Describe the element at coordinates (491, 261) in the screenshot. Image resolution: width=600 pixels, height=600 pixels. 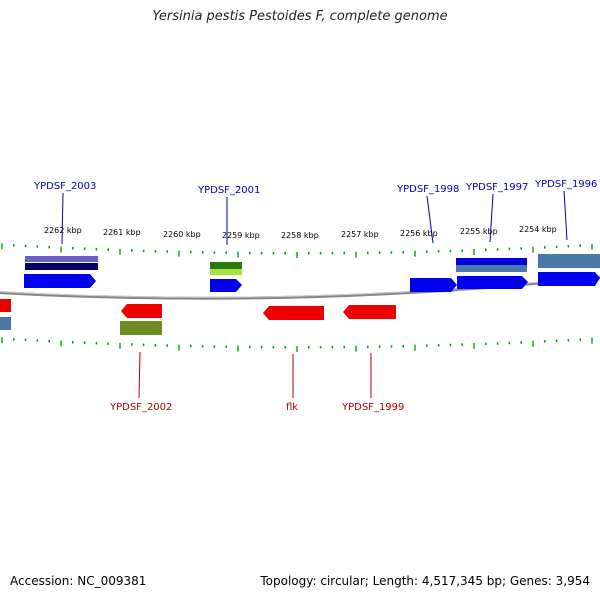
I see `feature-blue` at that location.